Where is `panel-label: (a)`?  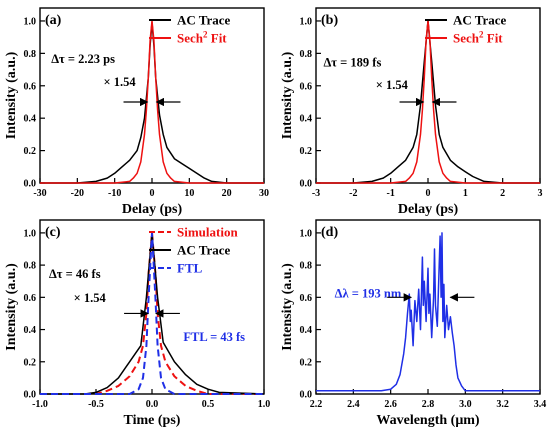 panel-label: (a) is located at coordinates (53, 20).